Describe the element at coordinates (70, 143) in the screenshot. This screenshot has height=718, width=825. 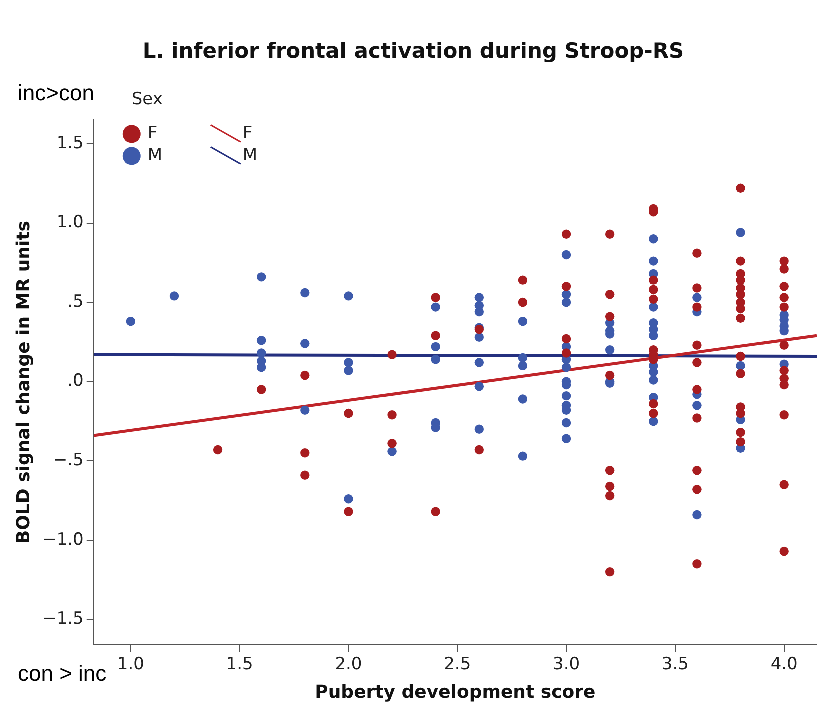
I see `y-tick-label: 1.5` at that location.